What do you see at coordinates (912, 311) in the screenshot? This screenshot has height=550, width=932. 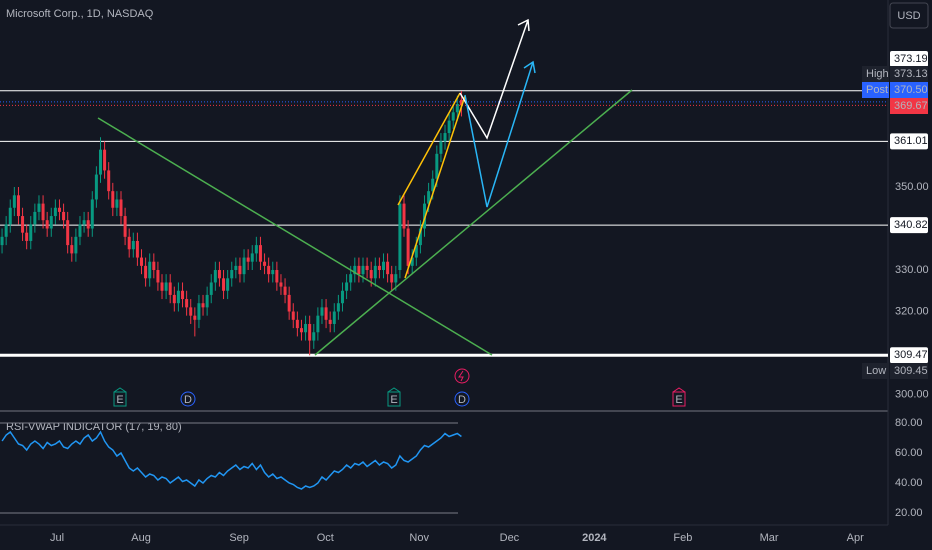 I see `y-tick-label: 320.00` at bounding box center [912, 311].